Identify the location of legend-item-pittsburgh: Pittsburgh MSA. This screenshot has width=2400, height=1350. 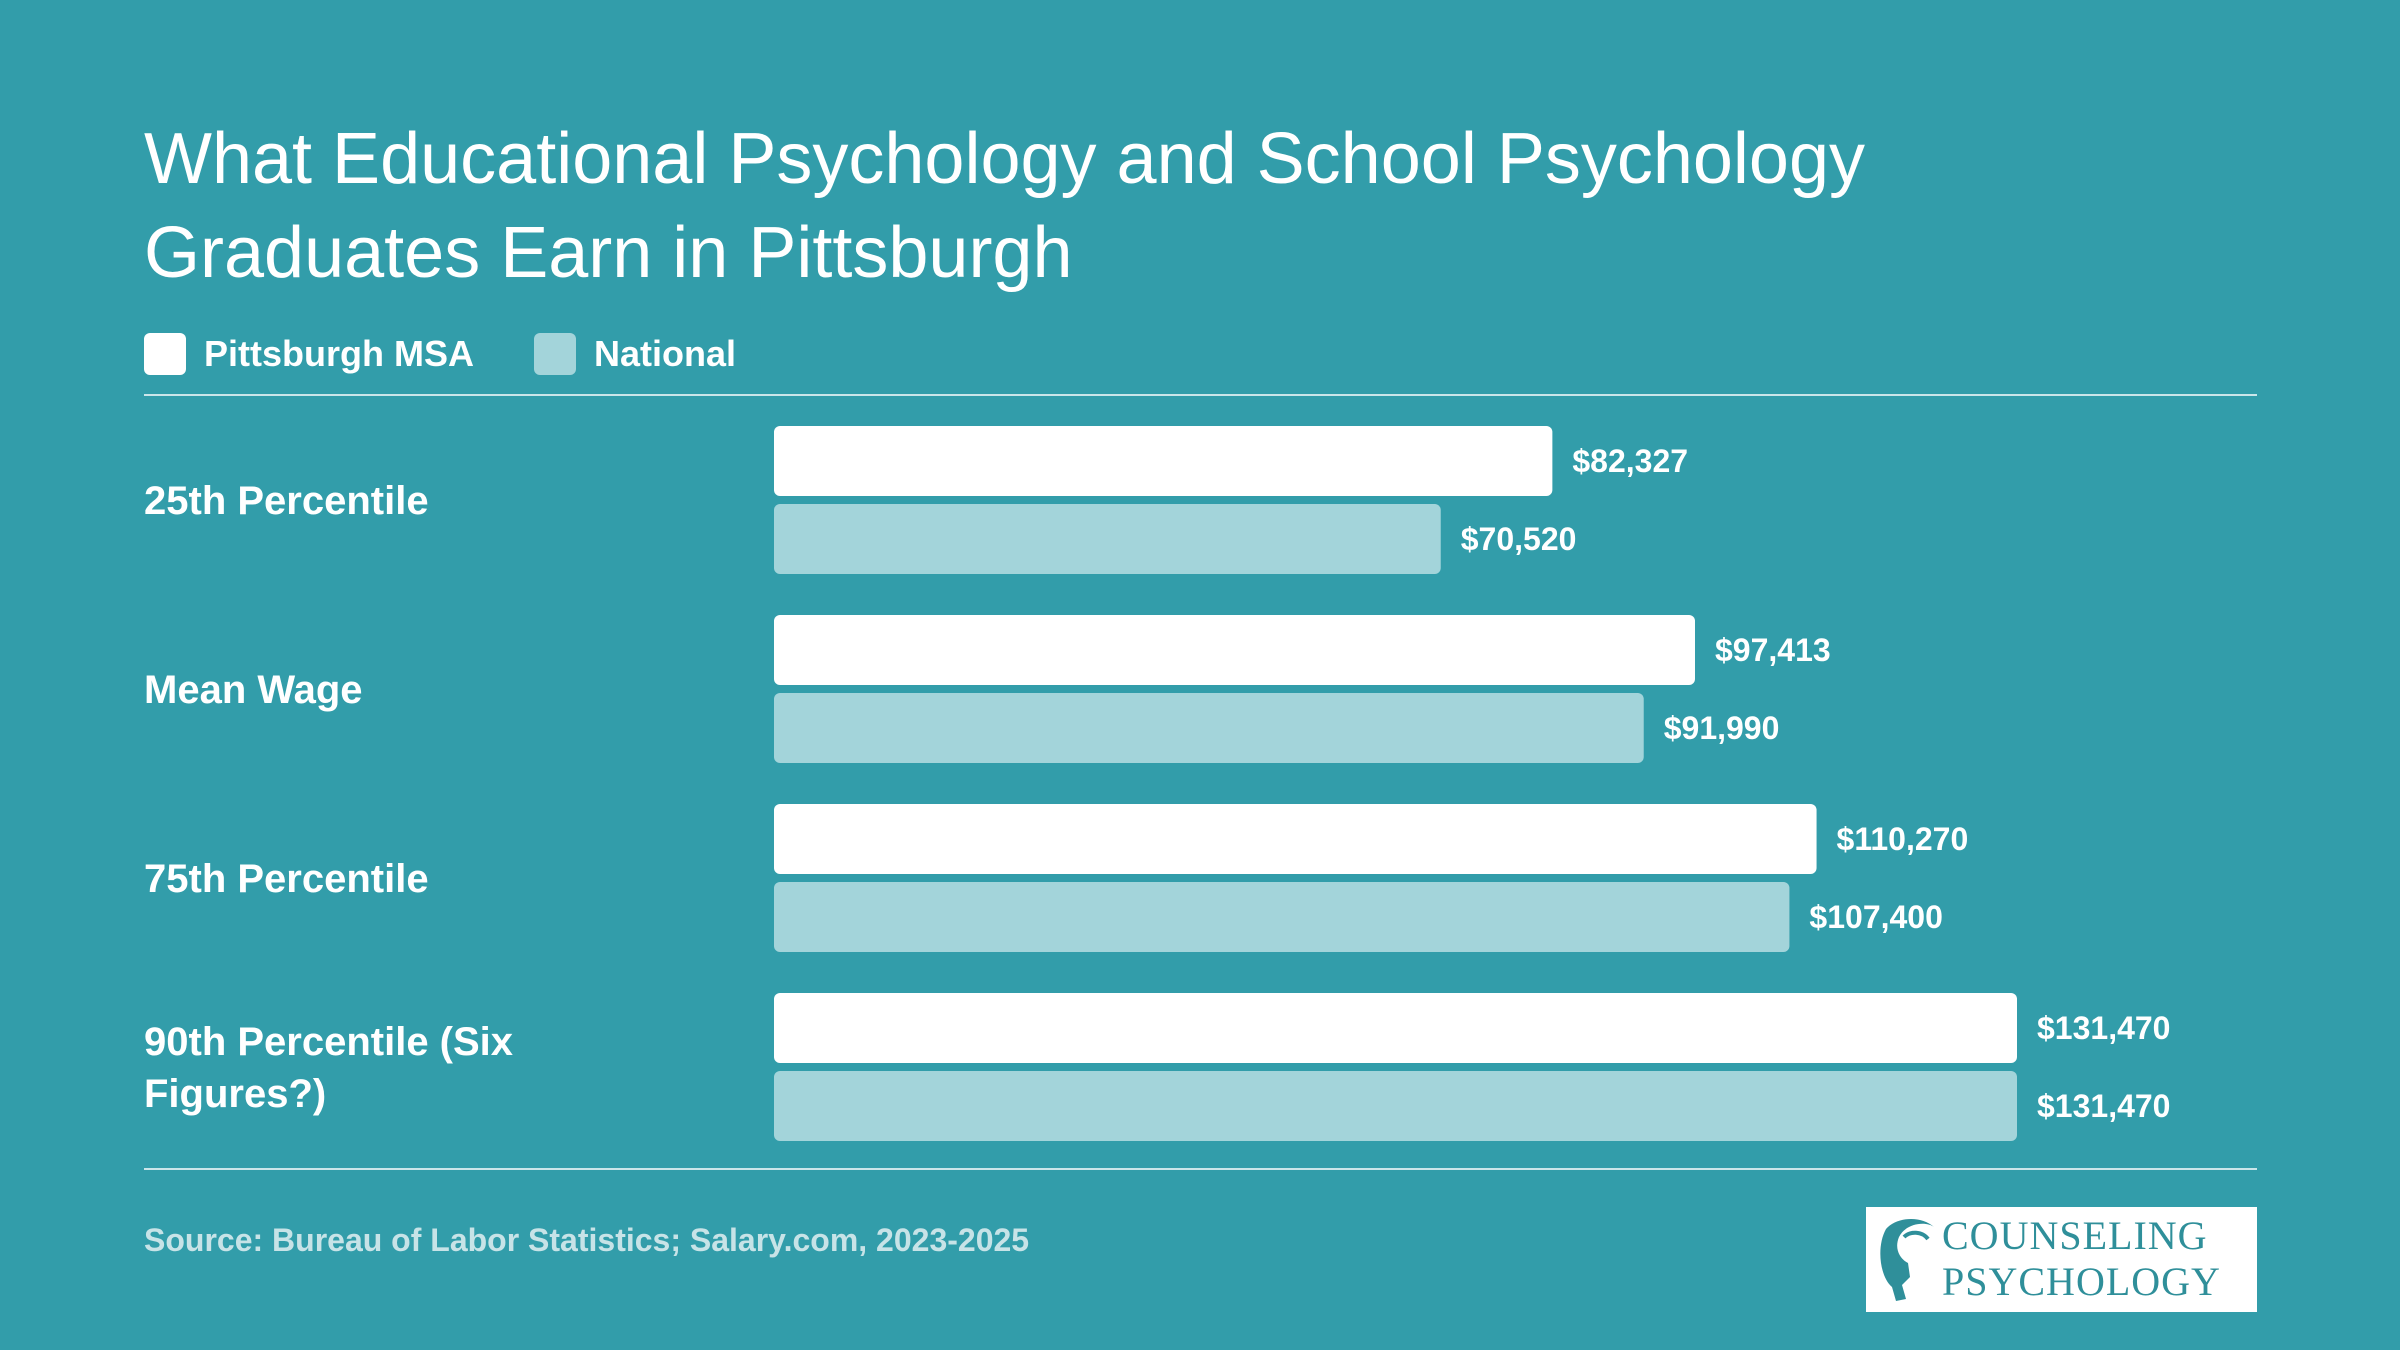
(309, 354).